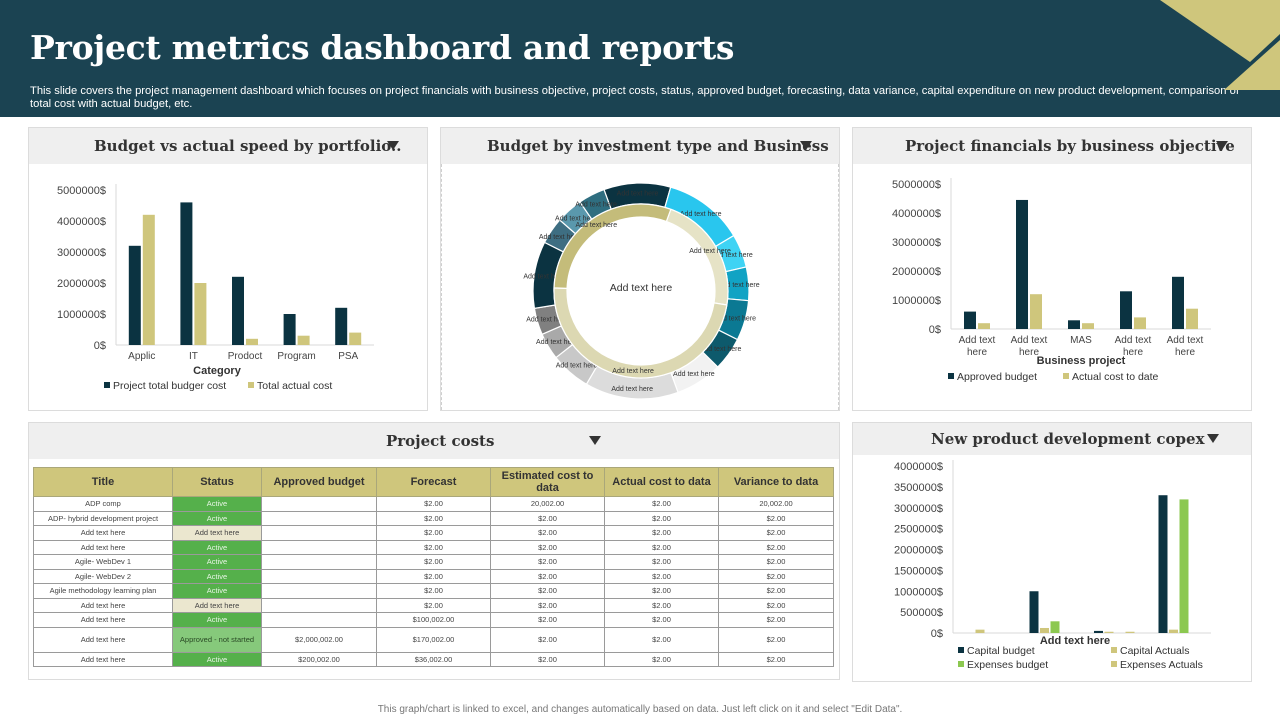 This screenshot has height=720, width=1280. I want to click on x-axis-label: Add text here, so click(1075, 641).